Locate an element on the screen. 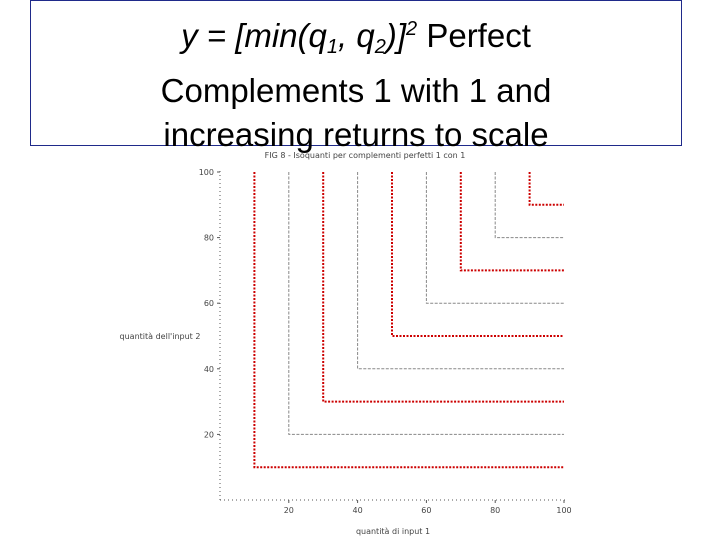  title-line-1: y = [min(q1, q2)]2 Perfect is located at coordinates (356, 38).